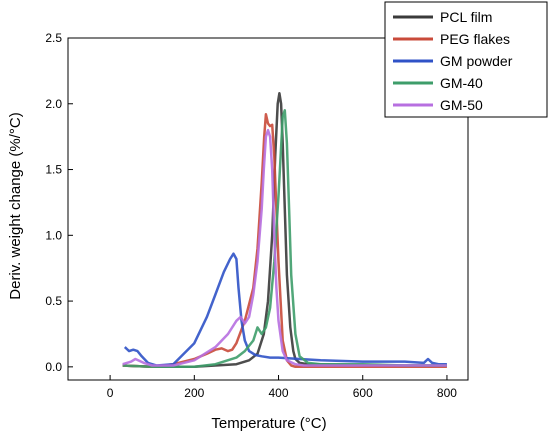  Describe the element at coordinates (110, 393) in the screenshot. I see `x-tick-label: 0` at that location.